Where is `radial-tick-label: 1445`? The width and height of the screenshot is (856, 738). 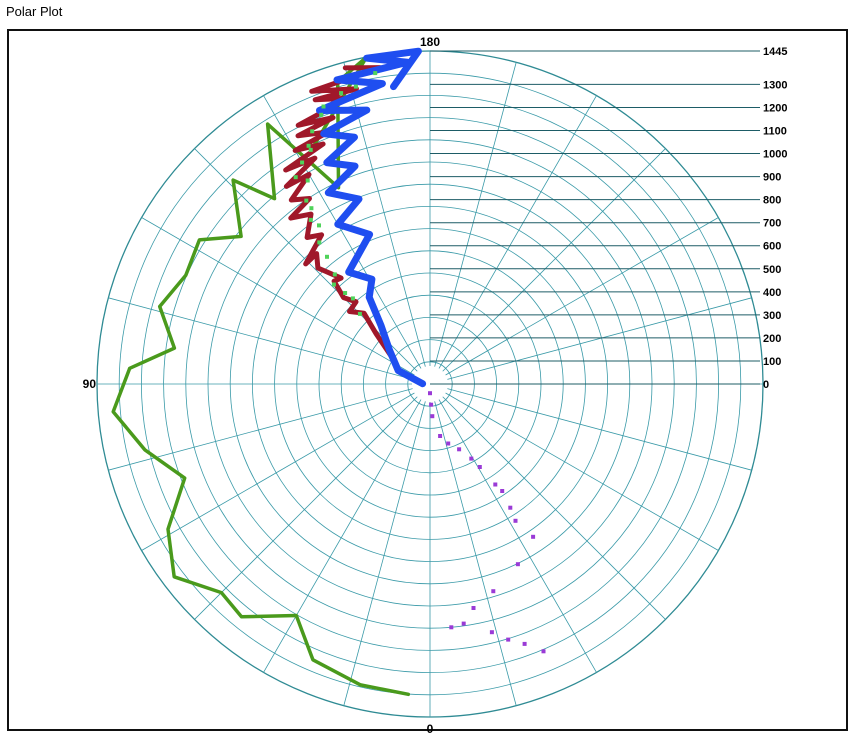 radial-tick-label: 1445 is located at coordinates (775, 52).